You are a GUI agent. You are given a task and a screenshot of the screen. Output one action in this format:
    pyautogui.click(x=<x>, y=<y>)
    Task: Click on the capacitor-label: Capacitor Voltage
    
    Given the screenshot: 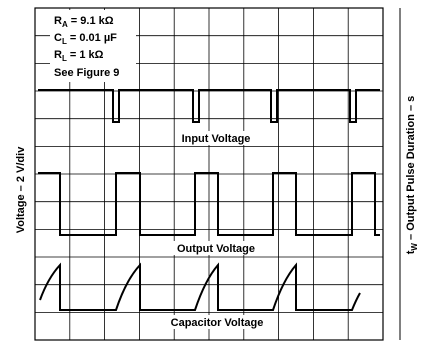 What is the action you would take?
    pyautogui.click(x=217, y=323)
    